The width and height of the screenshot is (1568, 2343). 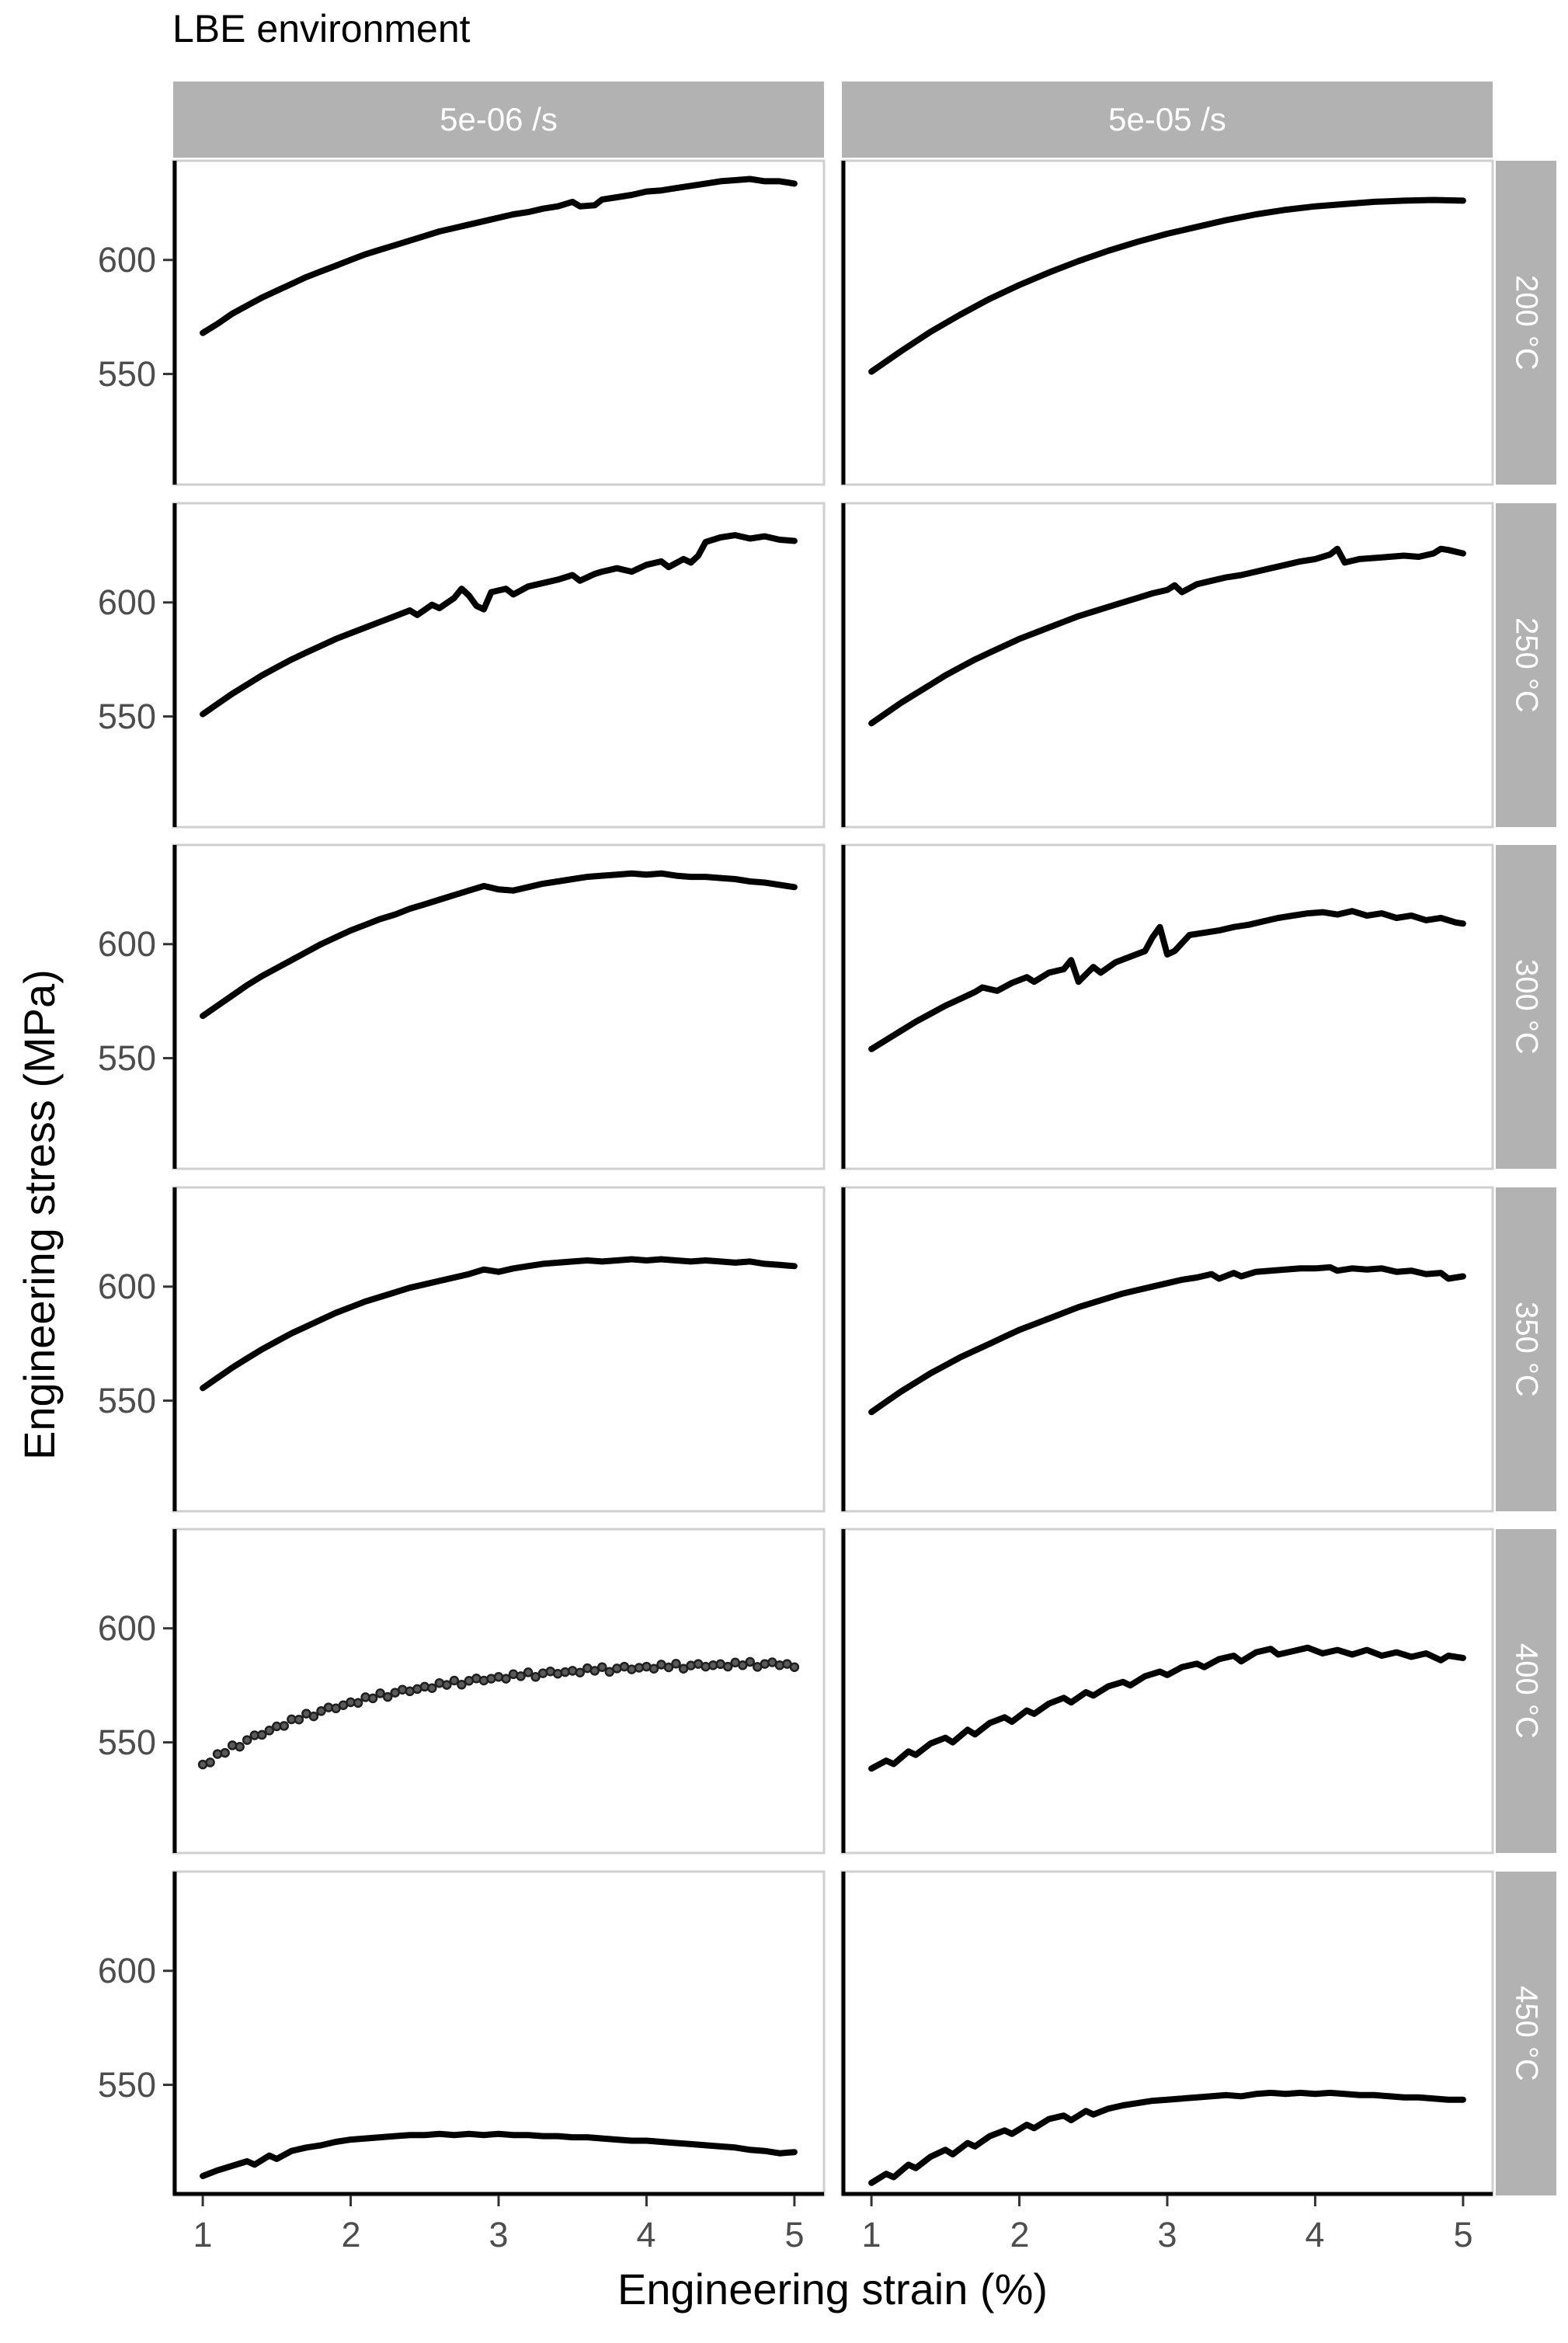 I want to click on y-tick-600-row5: 600, so click(x=127, y=1628).